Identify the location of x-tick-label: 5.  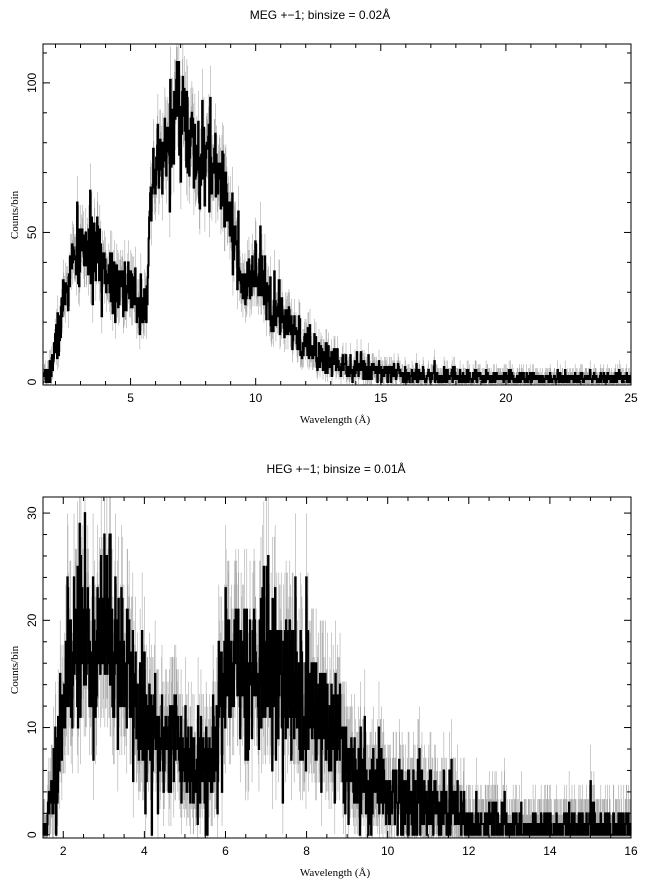
(130, 398).